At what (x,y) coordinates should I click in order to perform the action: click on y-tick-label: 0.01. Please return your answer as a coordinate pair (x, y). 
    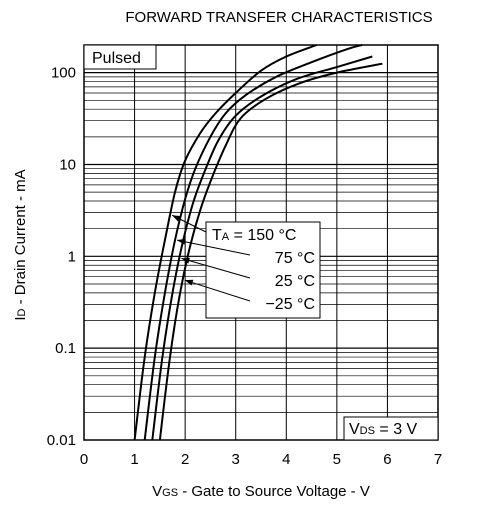
    Looking at the image, I should click on (61, 440).